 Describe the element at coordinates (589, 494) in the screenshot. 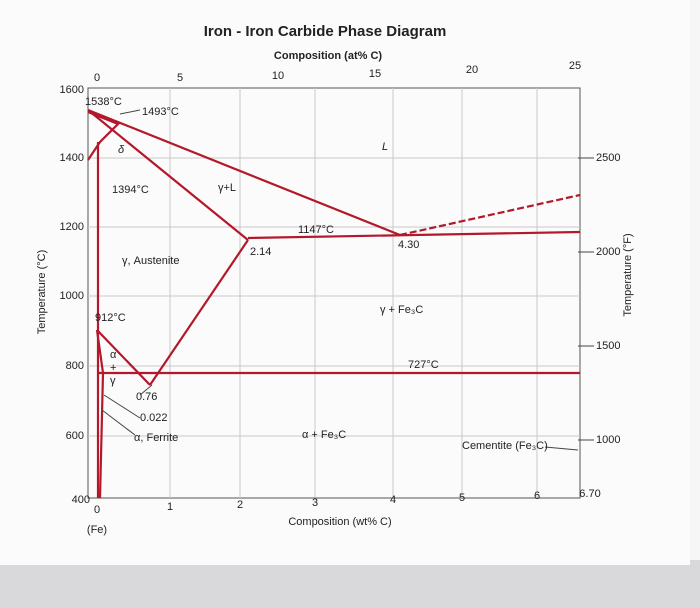

I see `bottom-tick-label: 6.70` at that location.